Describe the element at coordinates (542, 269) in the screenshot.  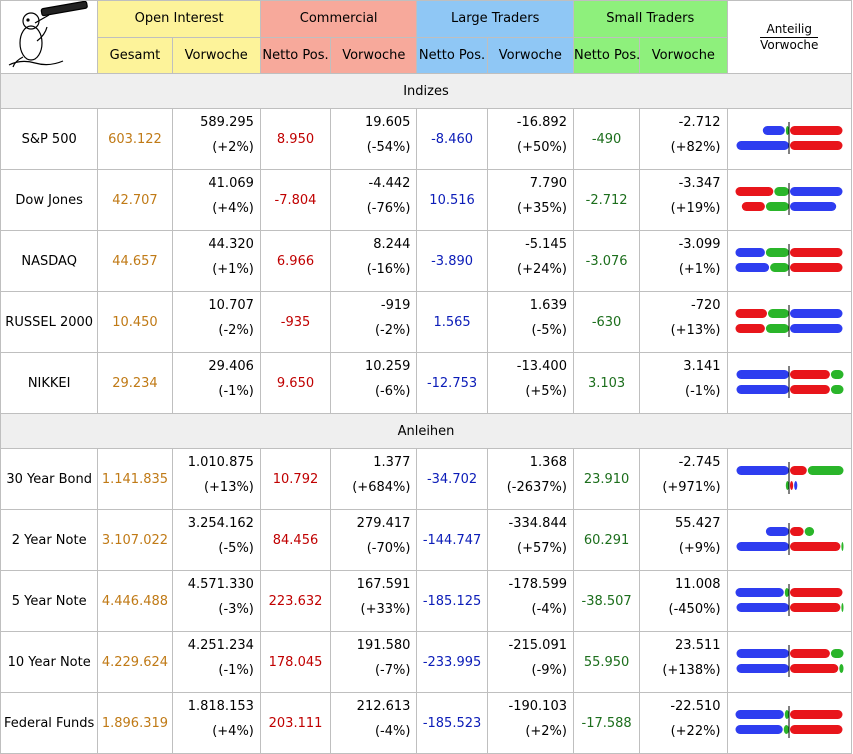
I see `large-traders-vorwoche-change: (+24%)` at that location.